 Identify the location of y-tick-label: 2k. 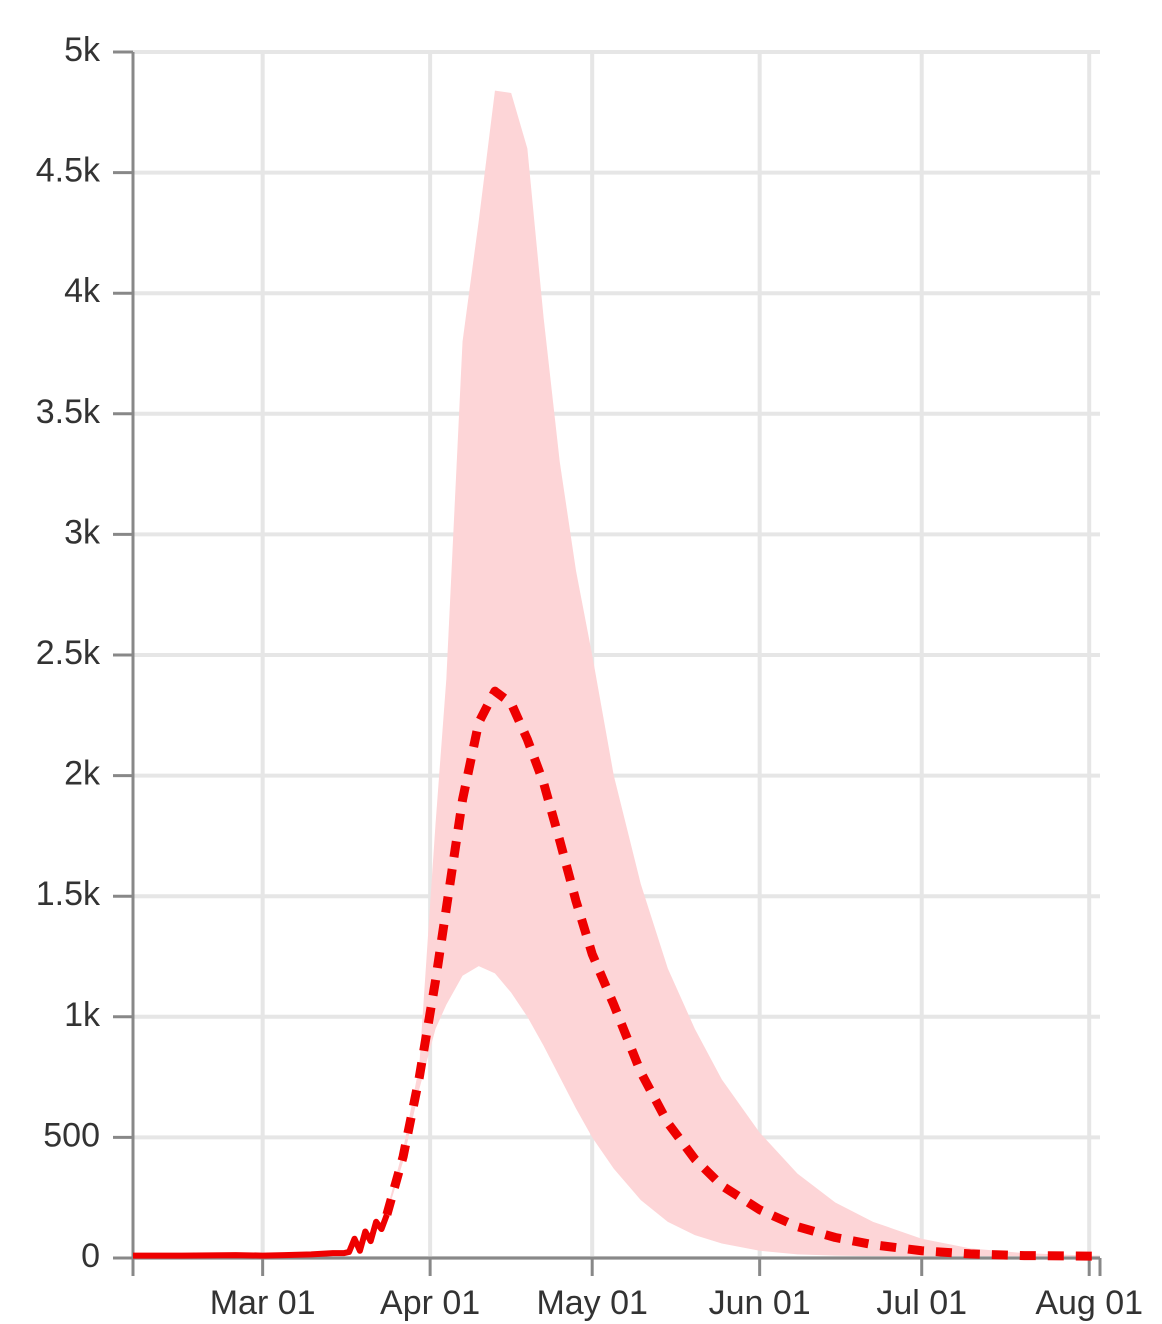
(82, 774).